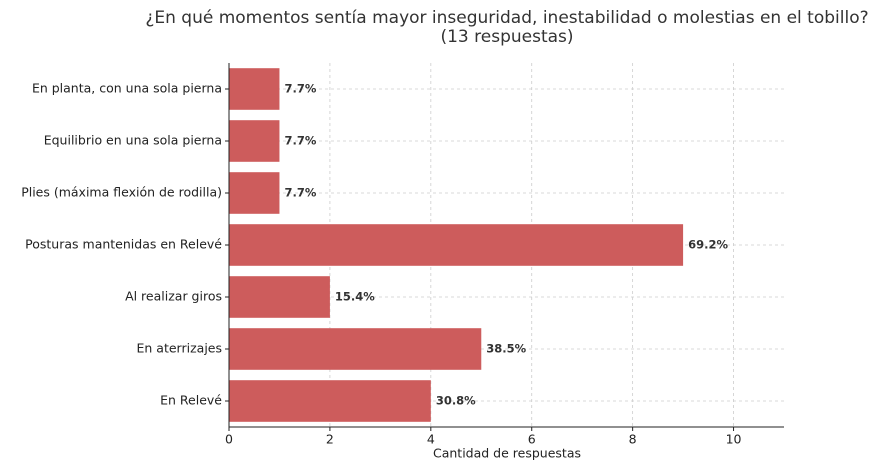 The image size is (886, 465). What do you see at coordinates (506, 349) in the screenshot?
I see `value-label: 38.5%` at bounding box center [506, 349].